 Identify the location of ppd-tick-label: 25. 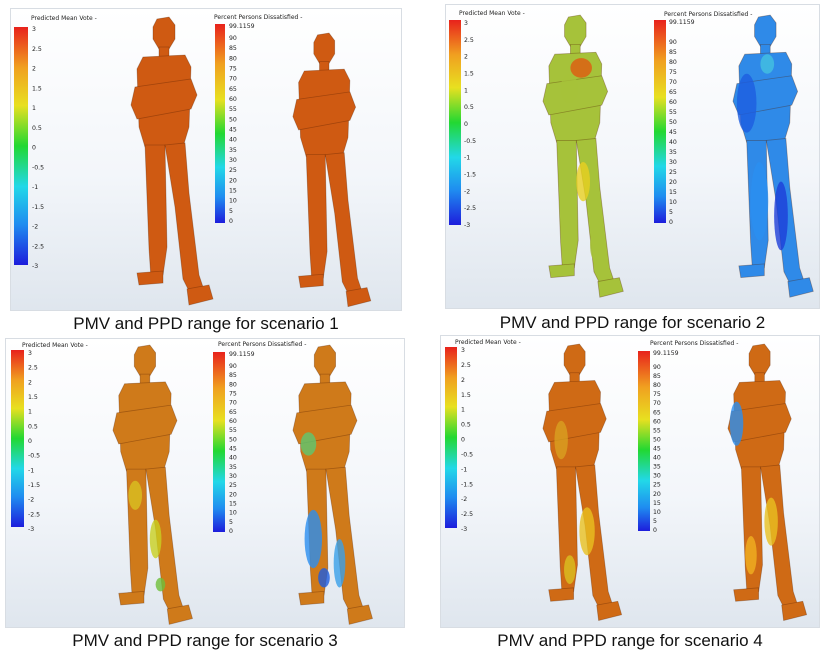
(673, 172).